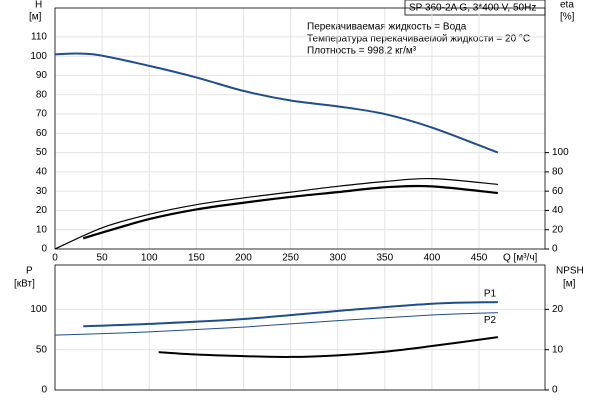 This screenshot has width=600, height=400. Describe the element at coordinates (569, 284) in the screenshot. I see `y2-unit: [м]` at that location.